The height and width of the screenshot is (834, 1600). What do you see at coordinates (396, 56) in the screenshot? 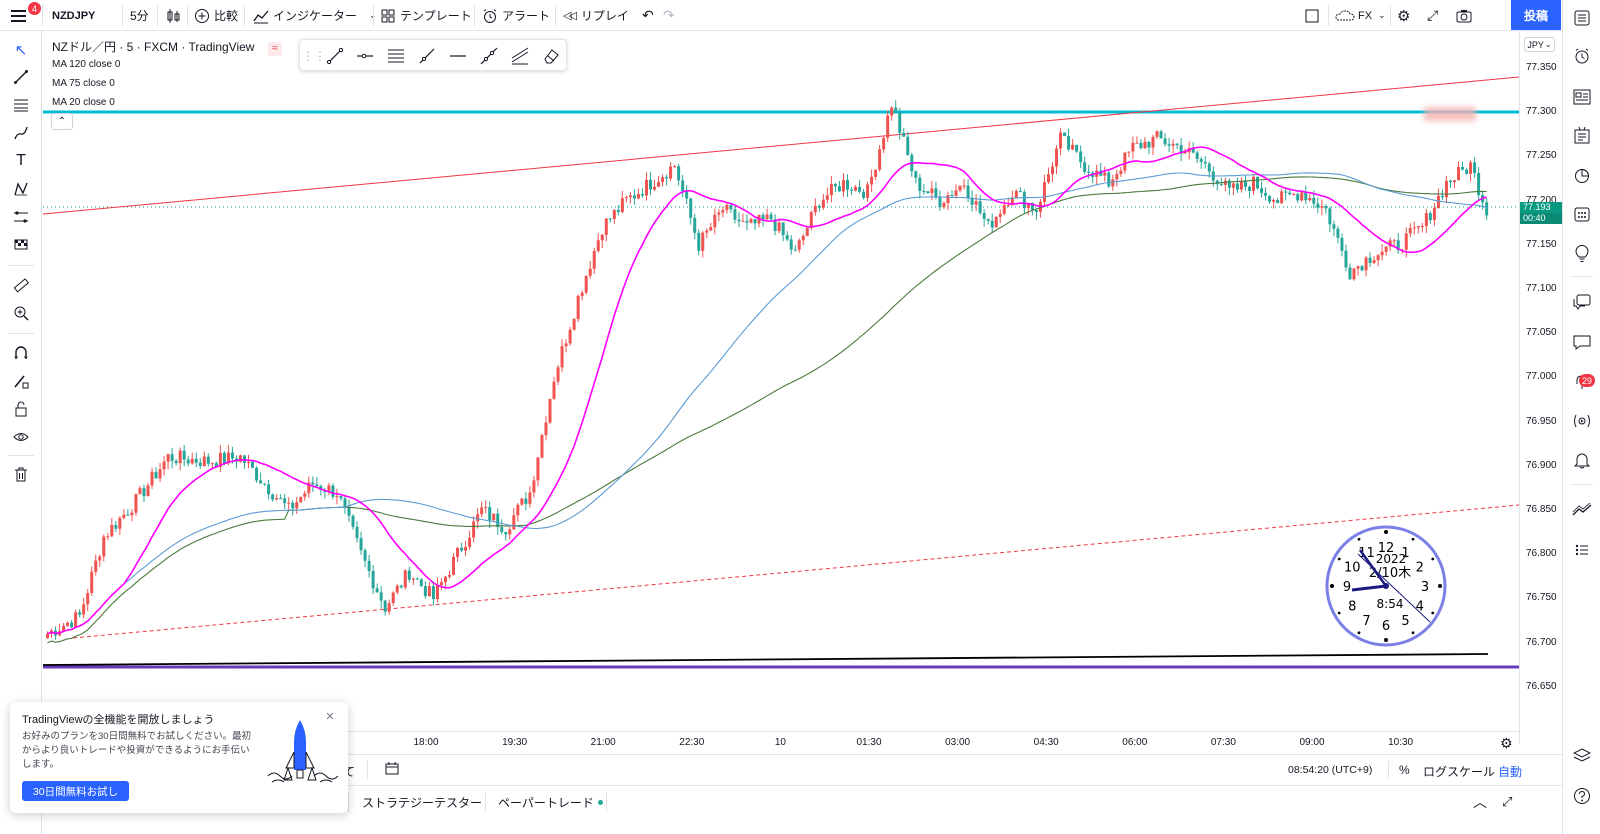
I see `draw-parallel-channel-button` at bounding box center [396, 56].